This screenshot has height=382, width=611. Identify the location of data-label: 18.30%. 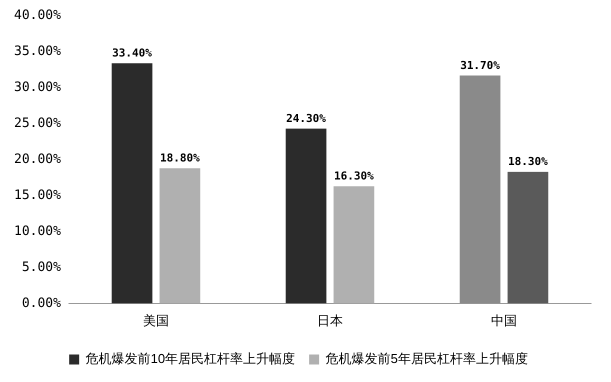
(528, 161).